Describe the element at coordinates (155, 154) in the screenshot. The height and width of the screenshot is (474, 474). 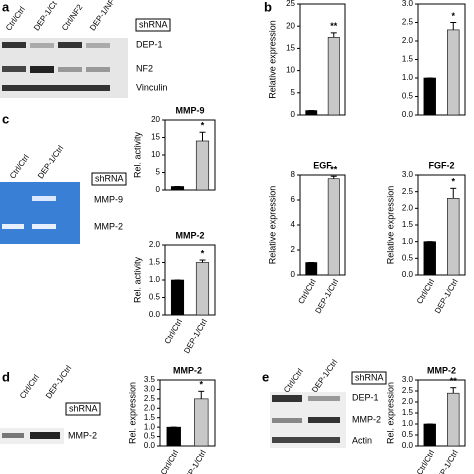
I see `y-tick-label: 10` at that location.